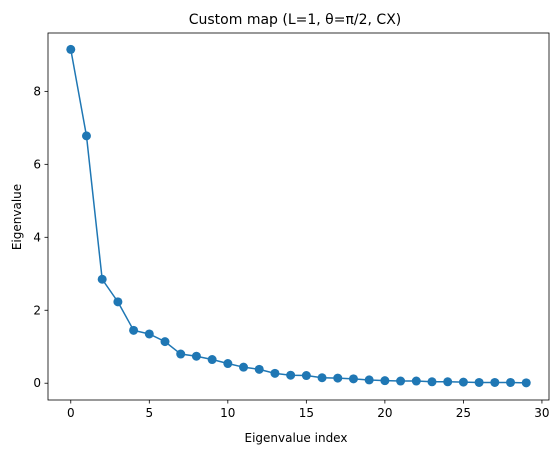 The image size is (555, 455). What do you see at coordinates (17, 217) in the screenshot?
I see `y-axis-label: Eigenvalue` at bounding box center [17, 217].